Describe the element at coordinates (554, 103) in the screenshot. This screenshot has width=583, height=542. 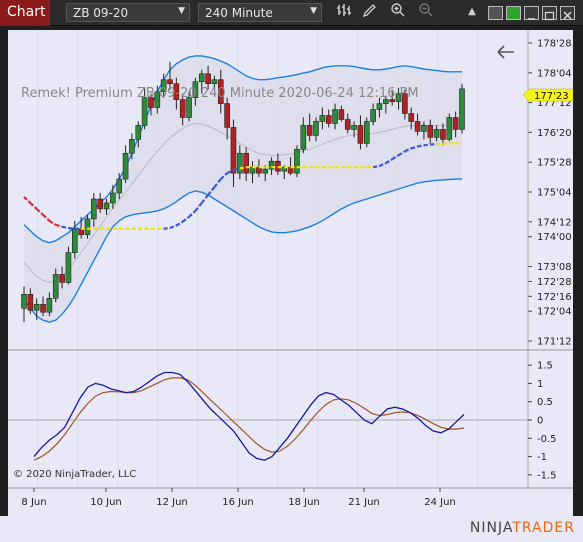
I see `price-tick-label: 177'12` at that location.